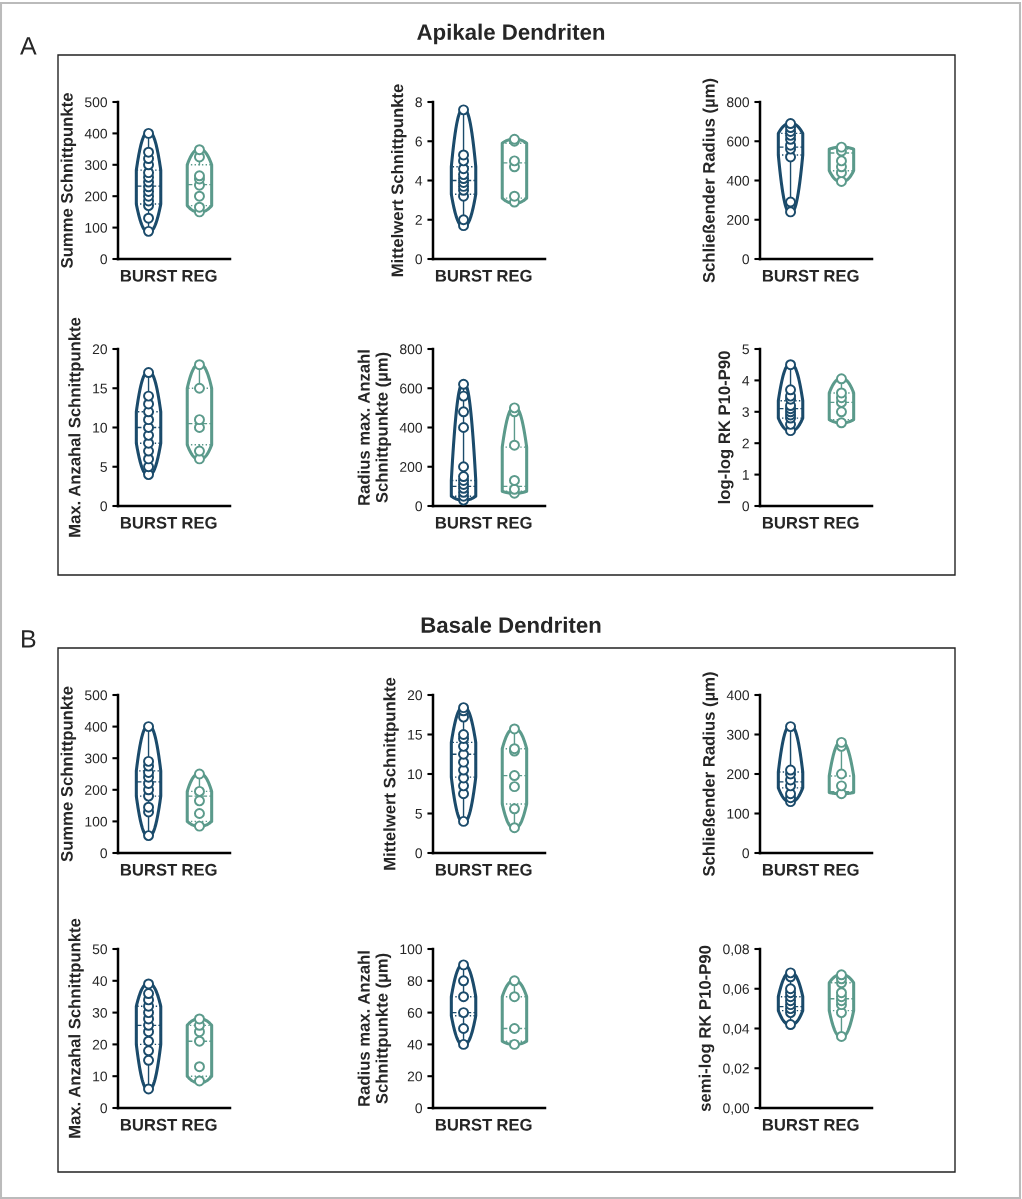 The image size is (1022, 1199). Describe the element at coordinates (418, 141) in the screenshot. I see `y-tick-label: 6` at that location.